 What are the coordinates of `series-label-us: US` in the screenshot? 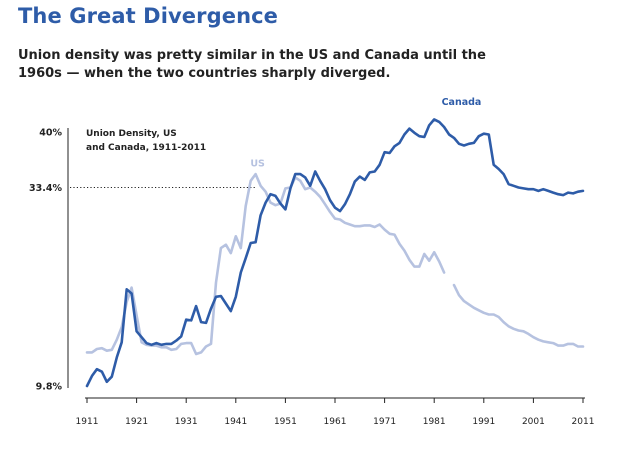 It's located at (257, 163).